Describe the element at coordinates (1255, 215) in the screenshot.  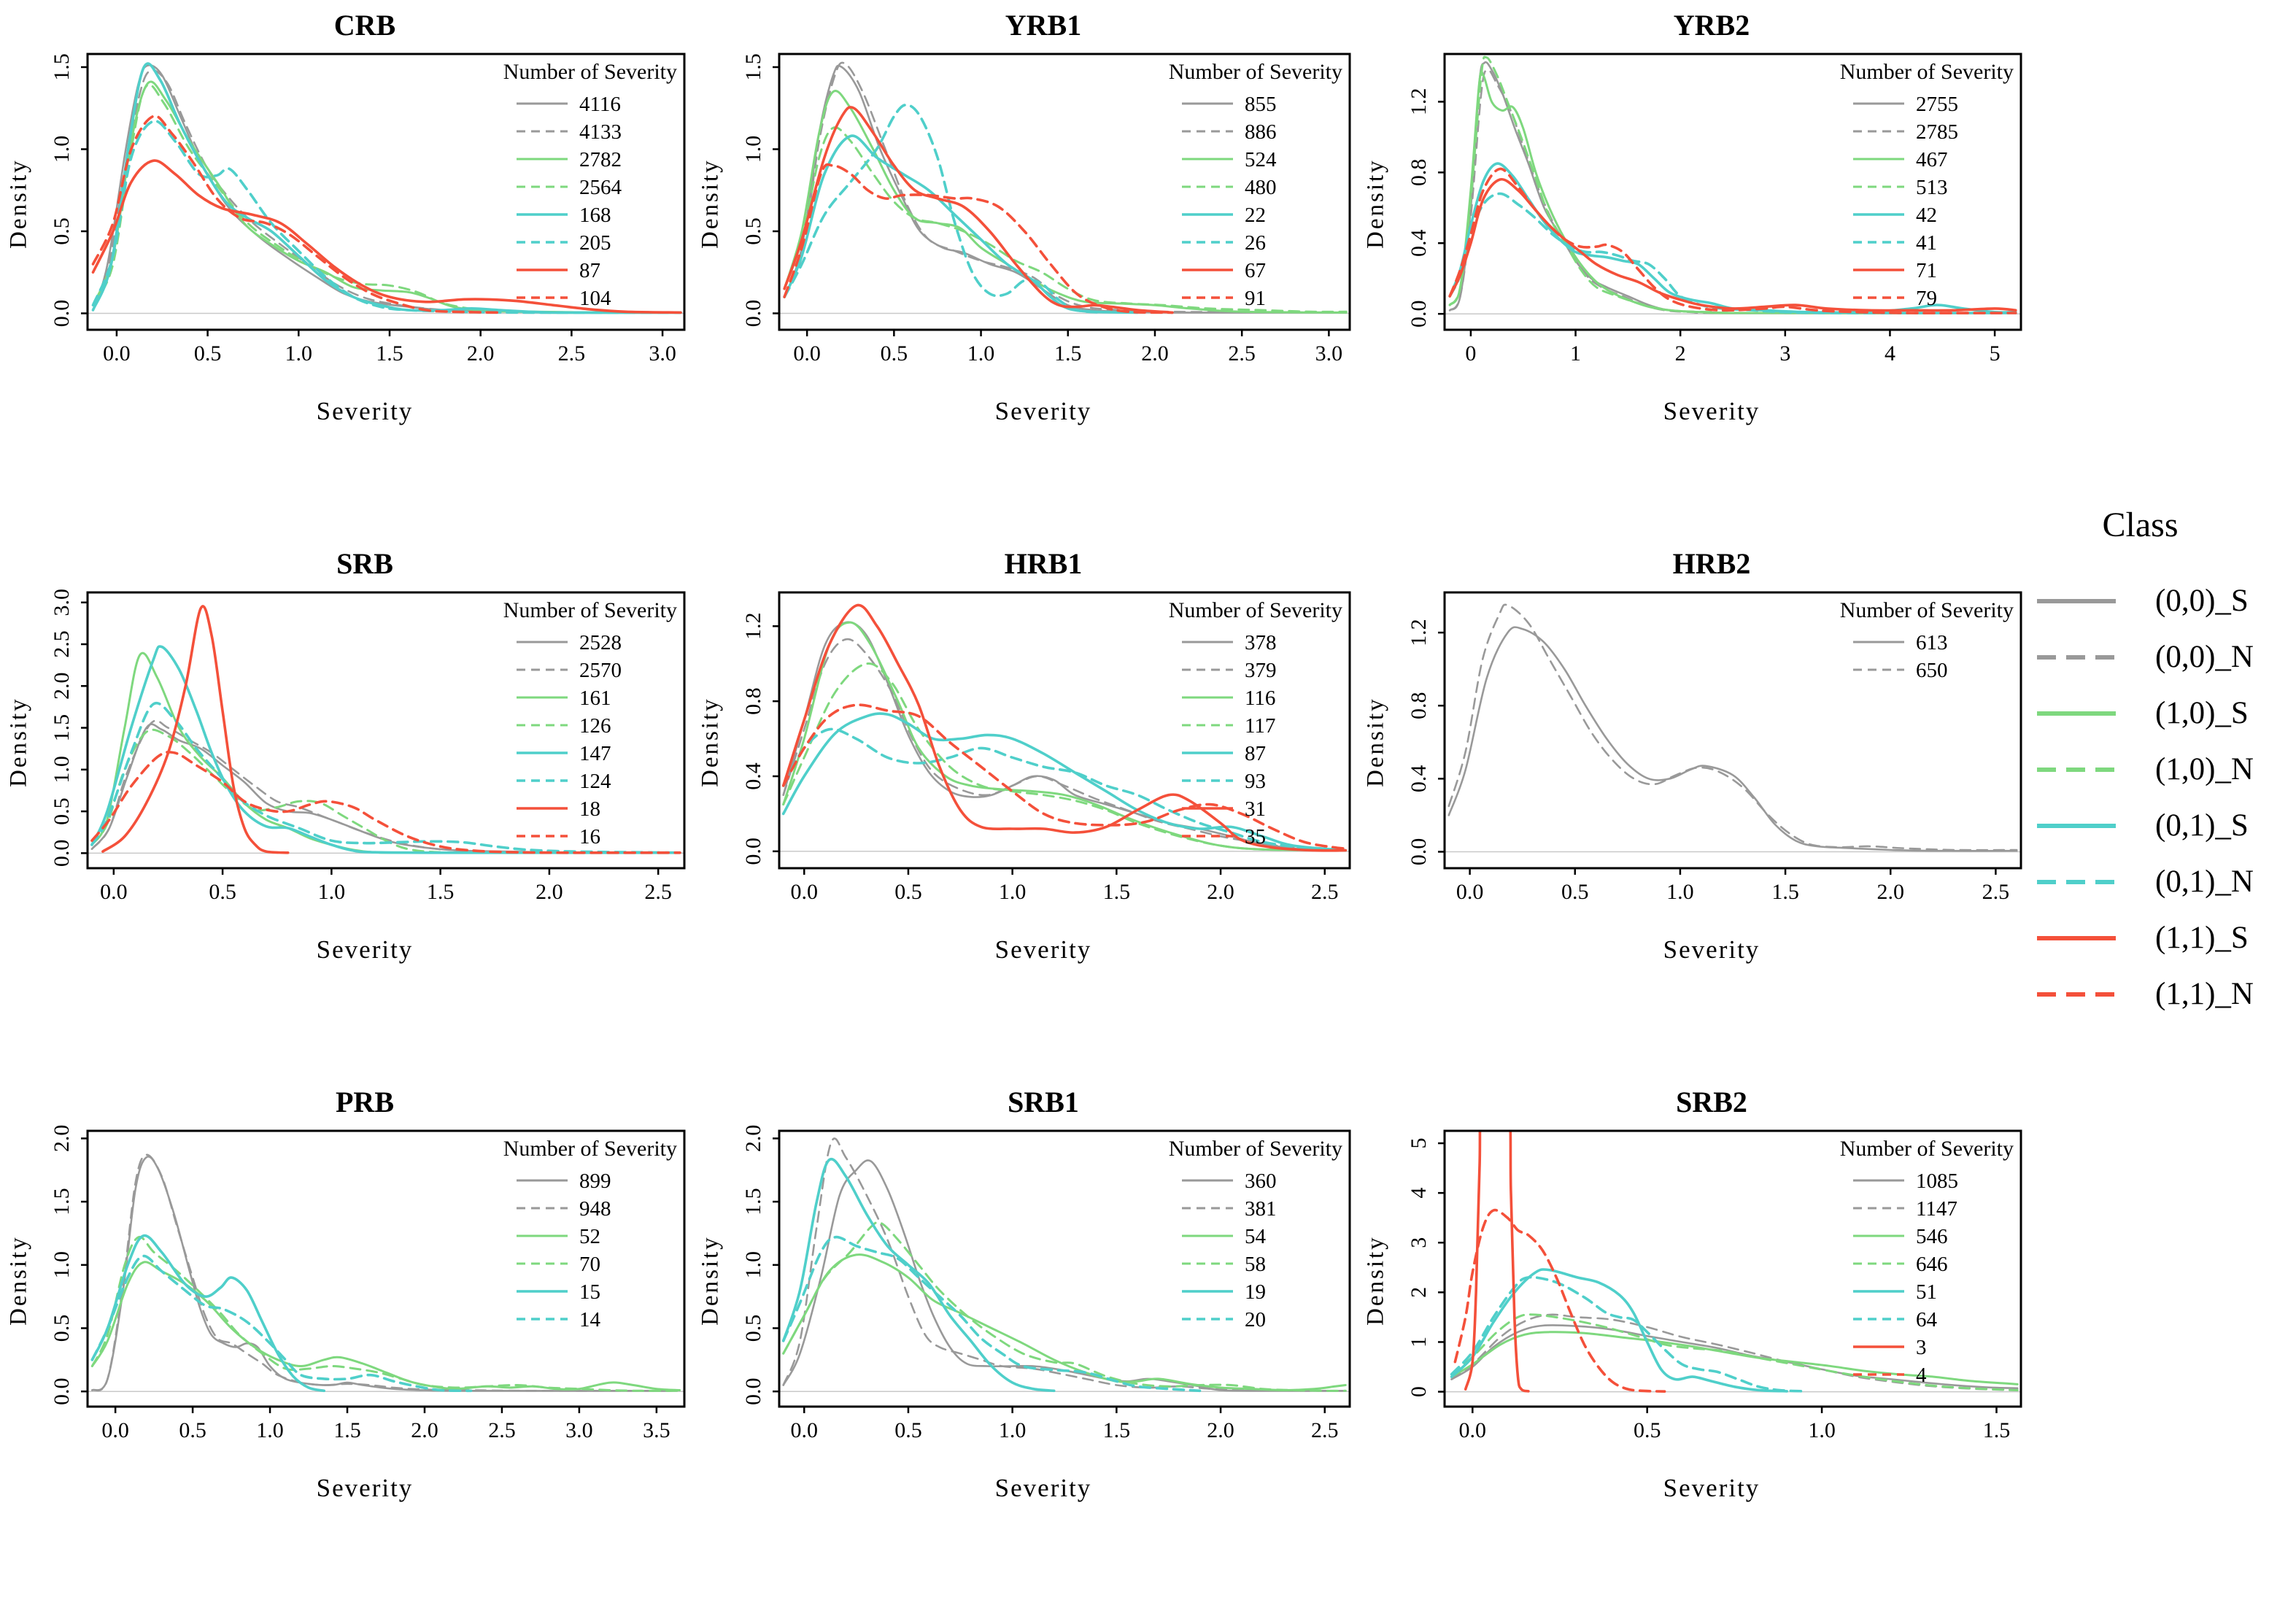
I see `panel-legend-count: 22` at that location.